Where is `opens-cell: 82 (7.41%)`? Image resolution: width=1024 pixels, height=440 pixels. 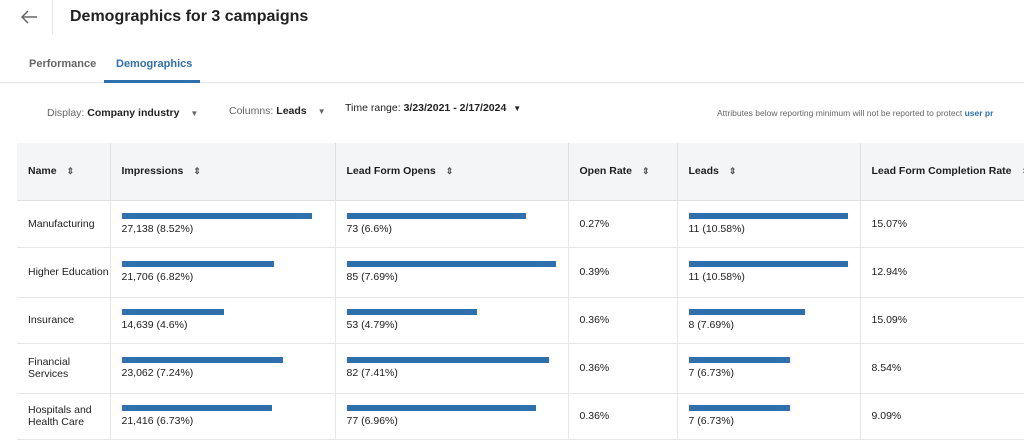 opens-cell: 82 (7.41%) is located at coordinates (452, 368).